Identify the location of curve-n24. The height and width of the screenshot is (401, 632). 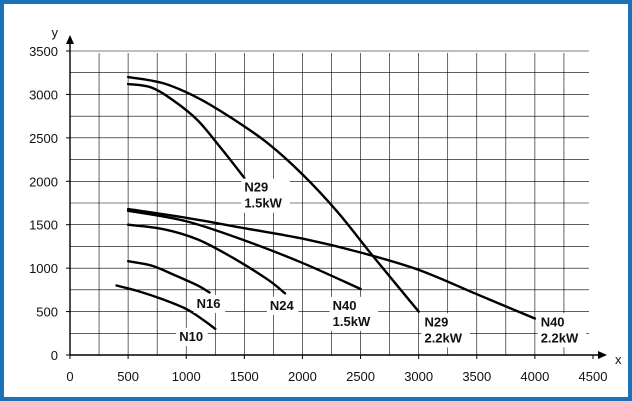
(206, 259).